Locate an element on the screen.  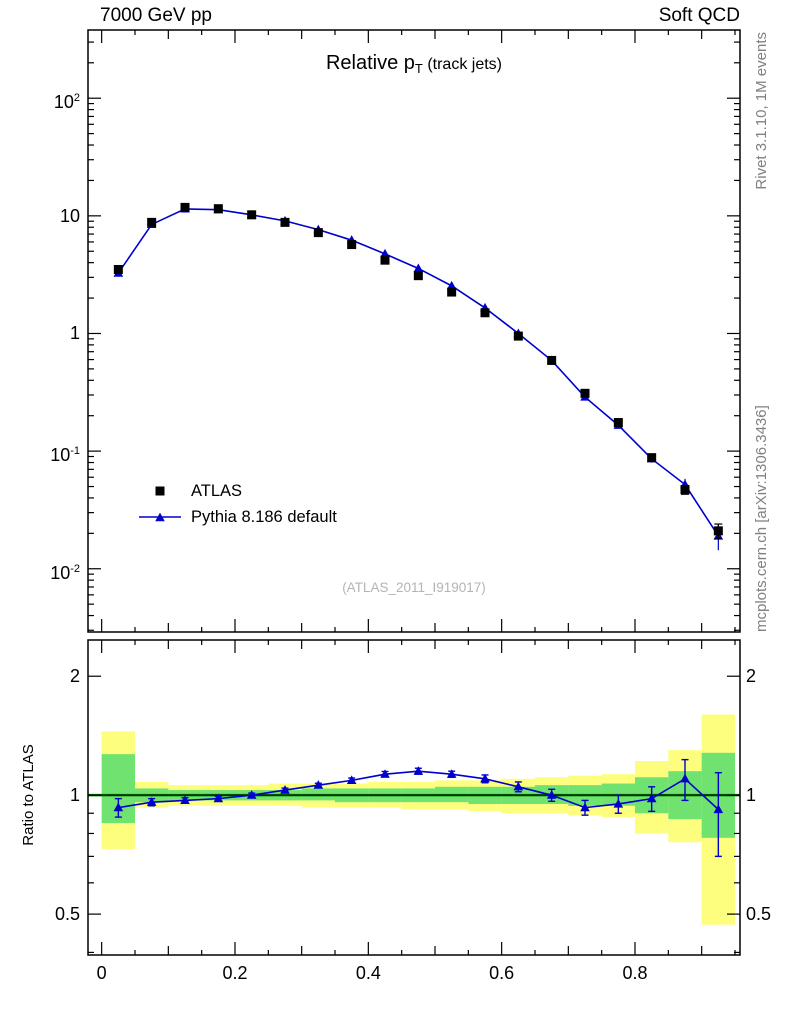
plot-title: Relative pT (track jets) is located at coordinates (414, 64).